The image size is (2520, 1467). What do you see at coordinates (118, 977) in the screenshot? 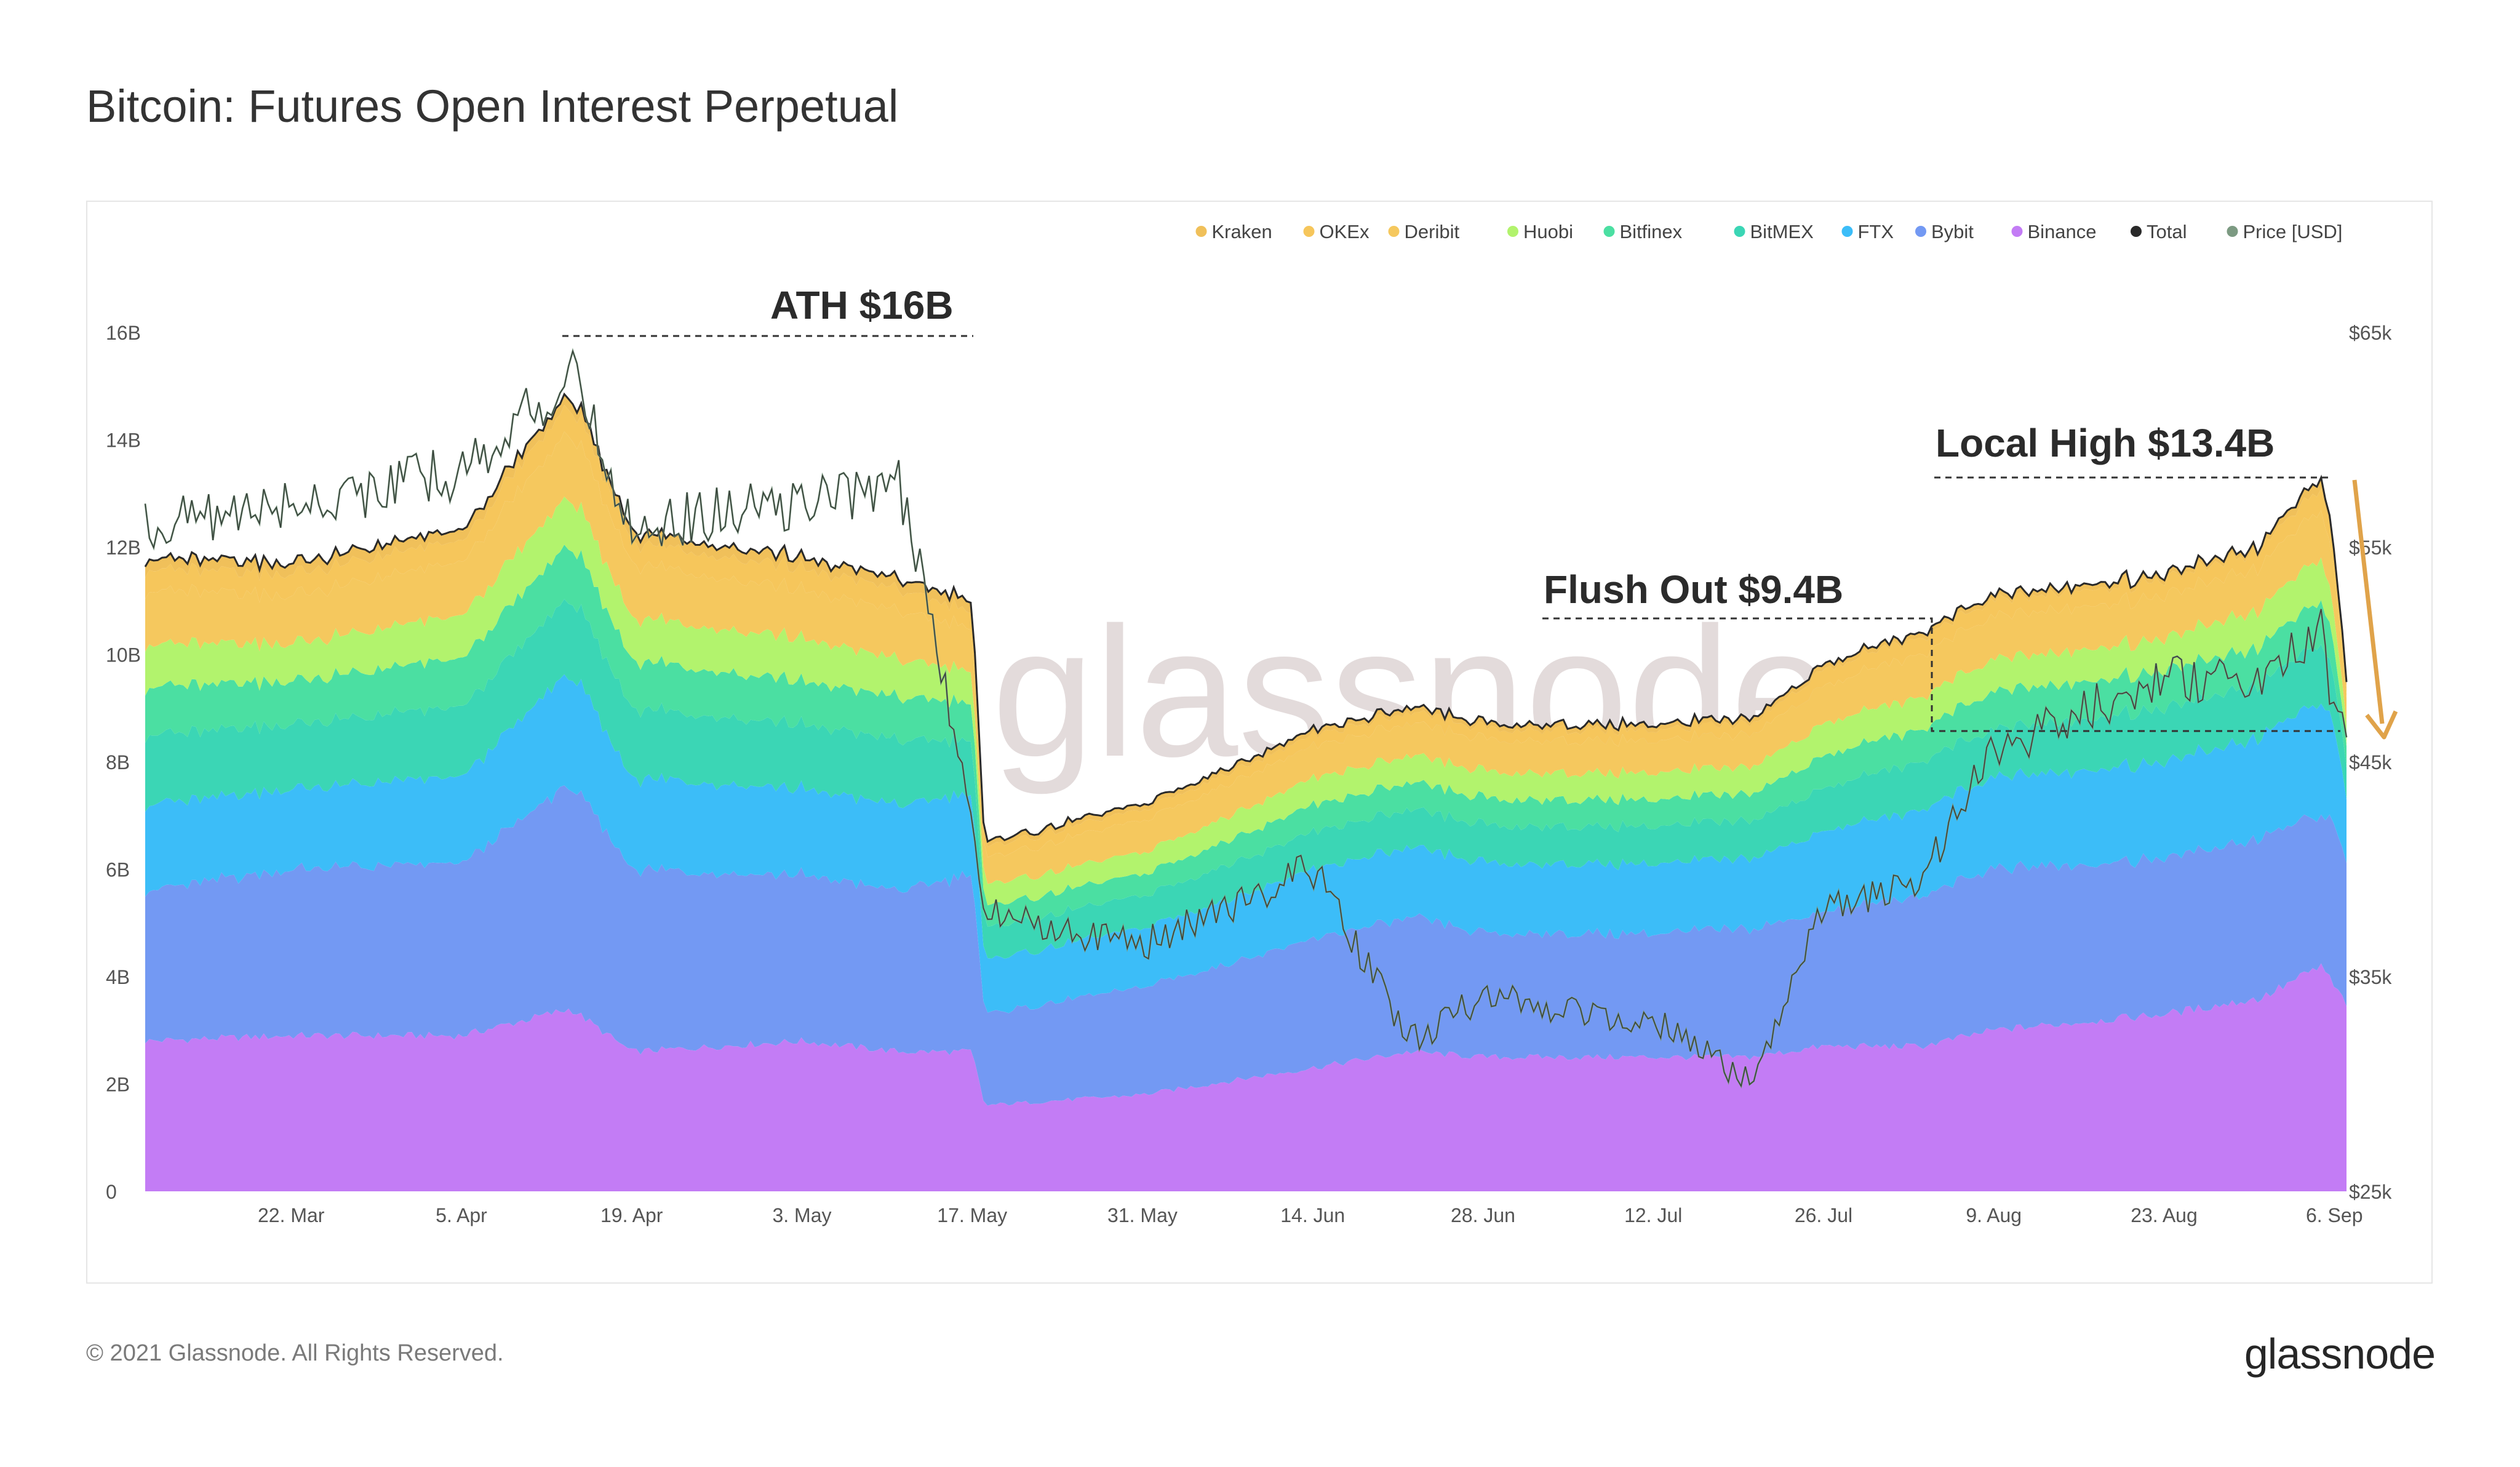
I see `y-left-tick-label: 4B` at bounding box center [118, 977].